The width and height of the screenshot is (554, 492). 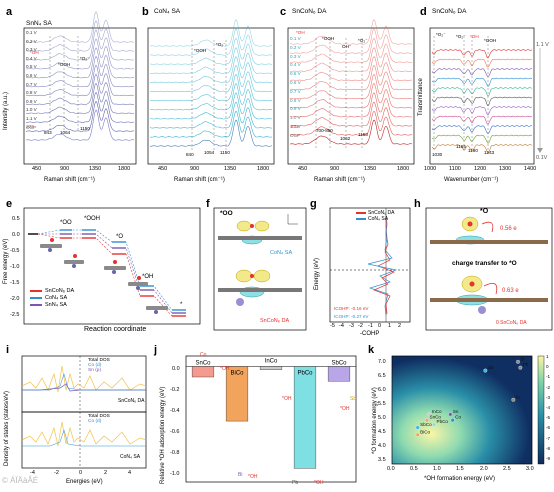 I want to click on b-xtick-1: 900, so click(x=195, y=169).